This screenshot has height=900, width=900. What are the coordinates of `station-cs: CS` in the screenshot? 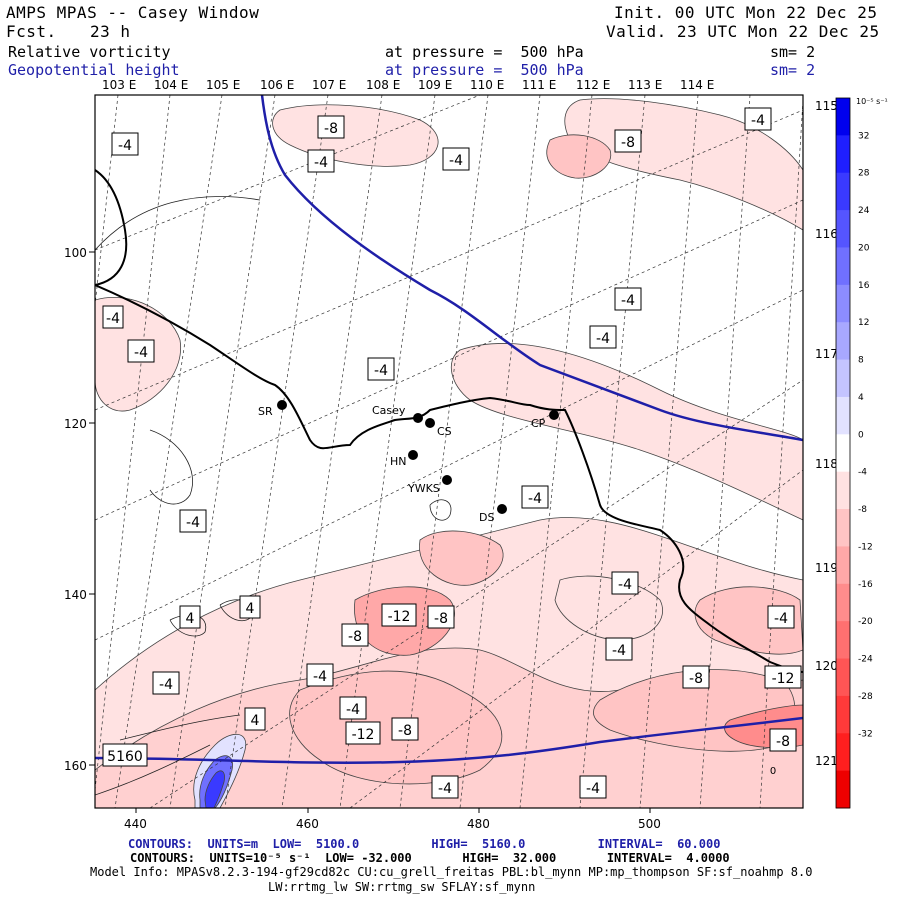 It's located at (438, 428).